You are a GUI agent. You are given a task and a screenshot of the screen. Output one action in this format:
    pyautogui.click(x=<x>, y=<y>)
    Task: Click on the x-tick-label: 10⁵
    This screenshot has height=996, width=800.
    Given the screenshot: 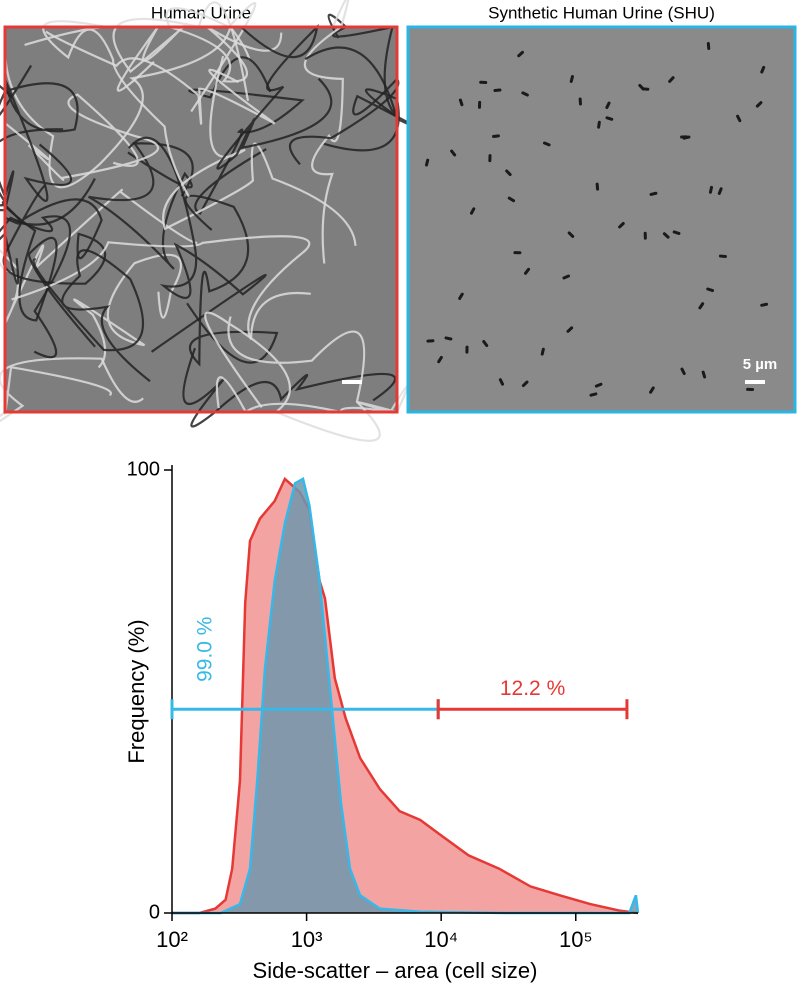 What is the action you would take?
    pyautogui.click(x=576, y=939)
    